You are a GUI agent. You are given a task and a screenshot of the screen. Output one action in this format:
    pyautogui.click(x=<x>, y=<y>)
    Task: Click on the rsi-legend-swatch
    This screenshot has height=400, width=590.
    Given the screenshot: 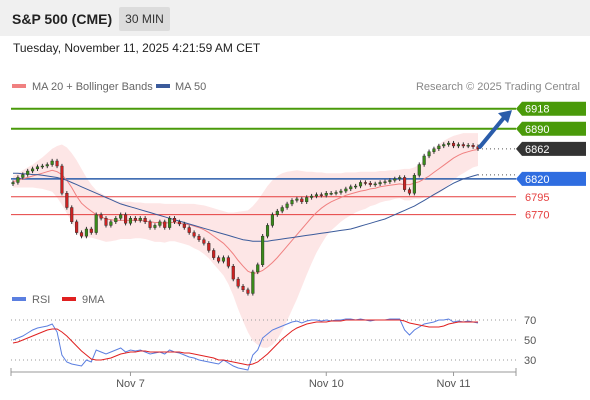 What is the action you would take?
    pyautogui.click(x=19, y=299)
    